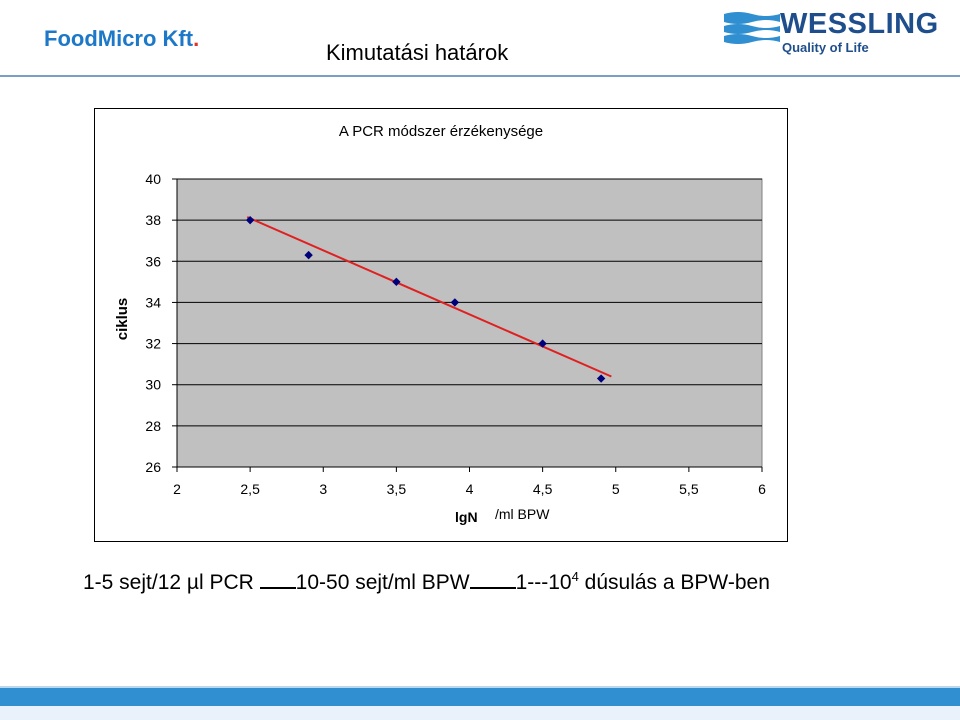 This screenshot has width=960, height=720. Describe the element at coordinates (522, 514) in the screenshot. I see `x-axis-unit: /ml BPW` at that location.